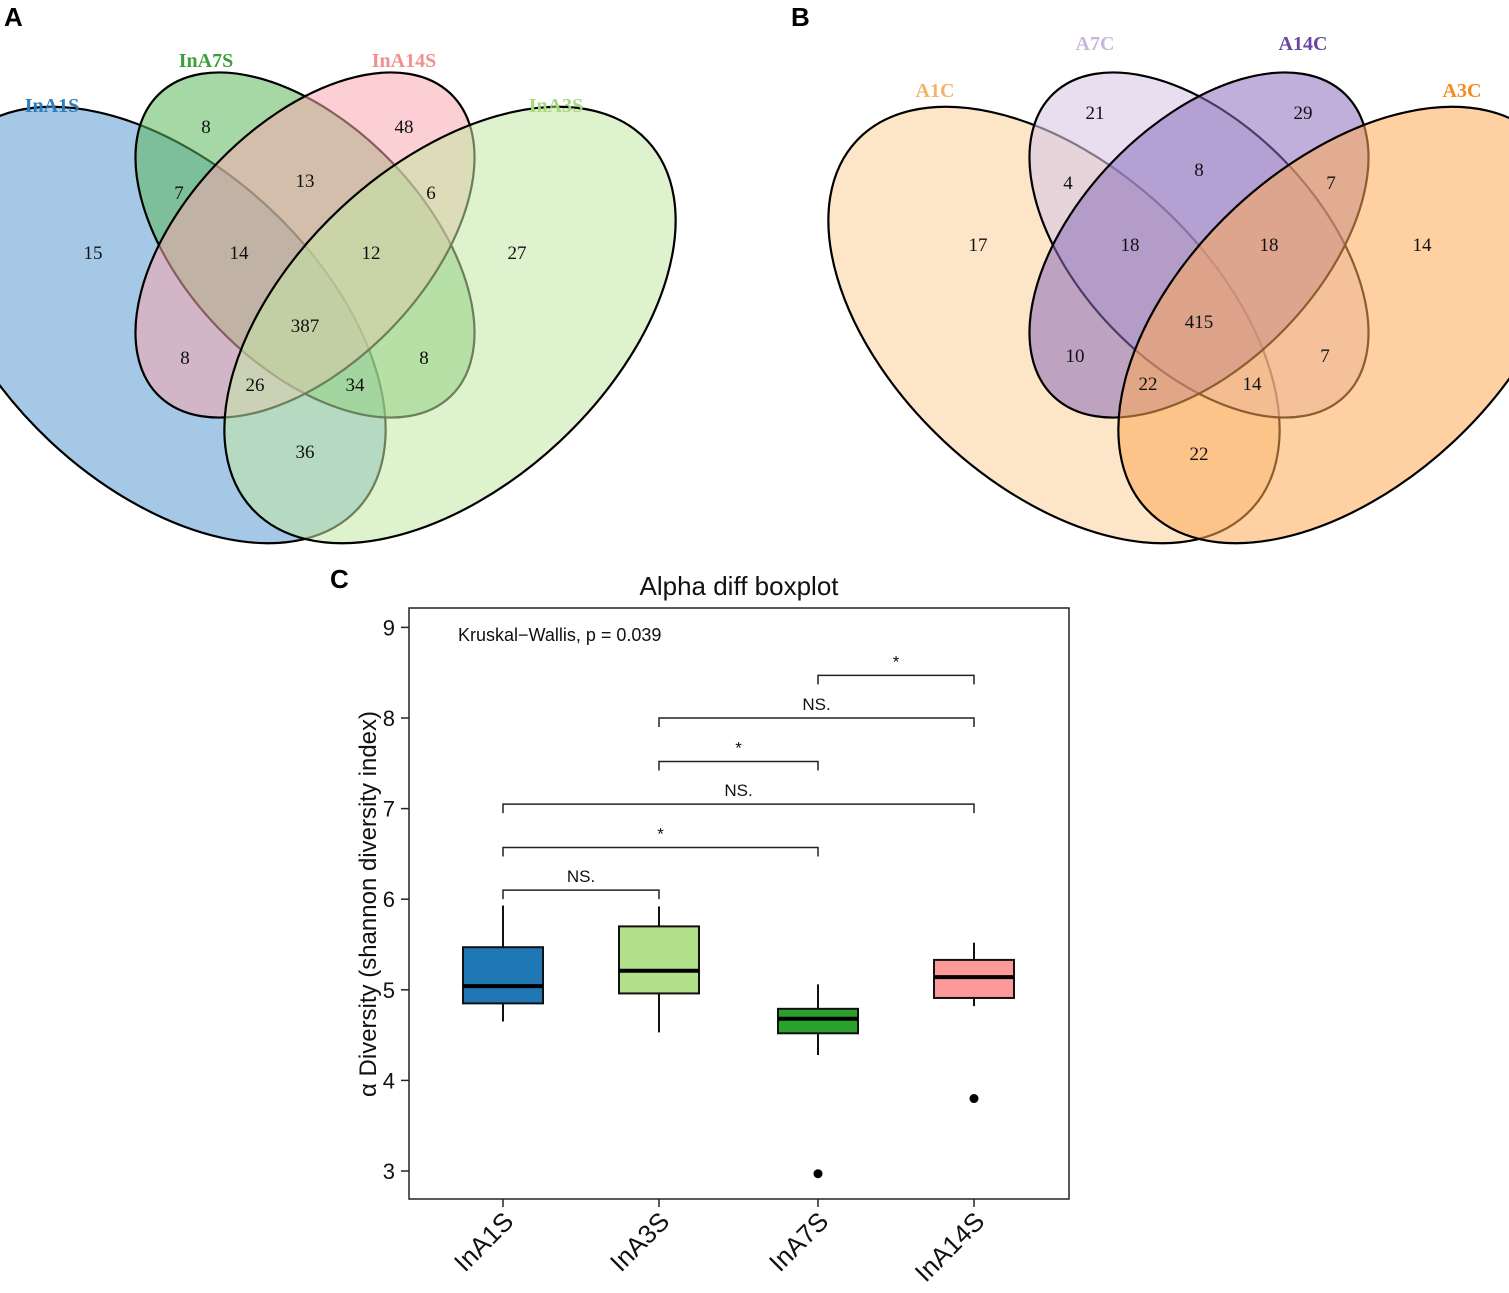 This screenshot has height=1293, width=1509. What do you see at coordinates (431, 193) in the screenshot?
I see `venn-a-region: 6` at bounding box center [431, 193].